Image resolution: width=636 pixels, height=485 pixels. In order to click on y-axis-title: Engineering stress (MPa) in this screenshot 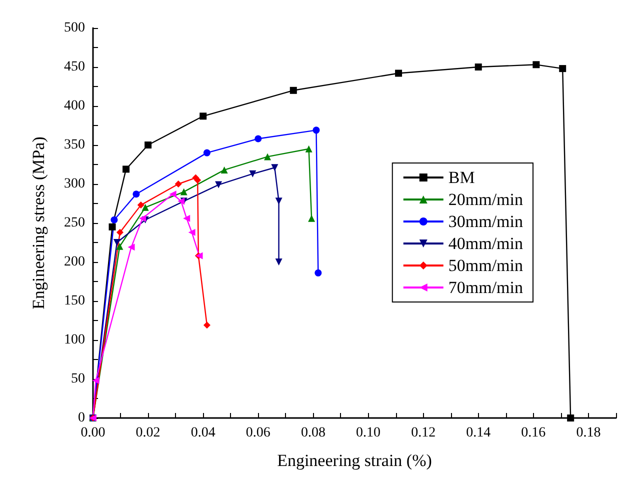, I will do `click(38, 223)`.